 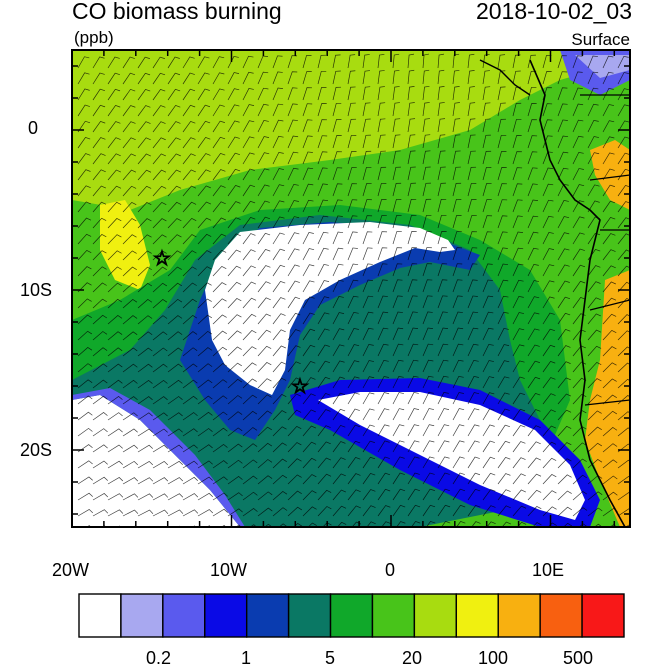 I want to click on colorbar-box, so click(x=603, y=615).